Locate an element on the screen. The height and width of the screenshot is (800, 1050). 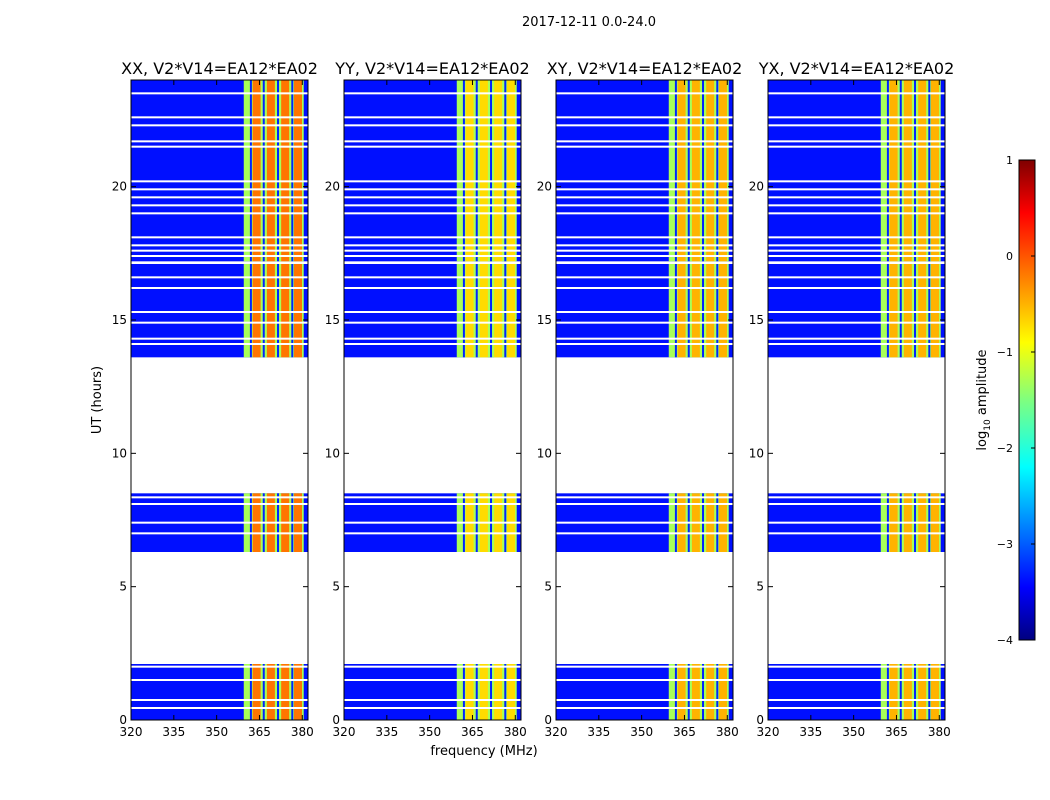
x-tick-label: 365 is located at coordinates (896, 732).